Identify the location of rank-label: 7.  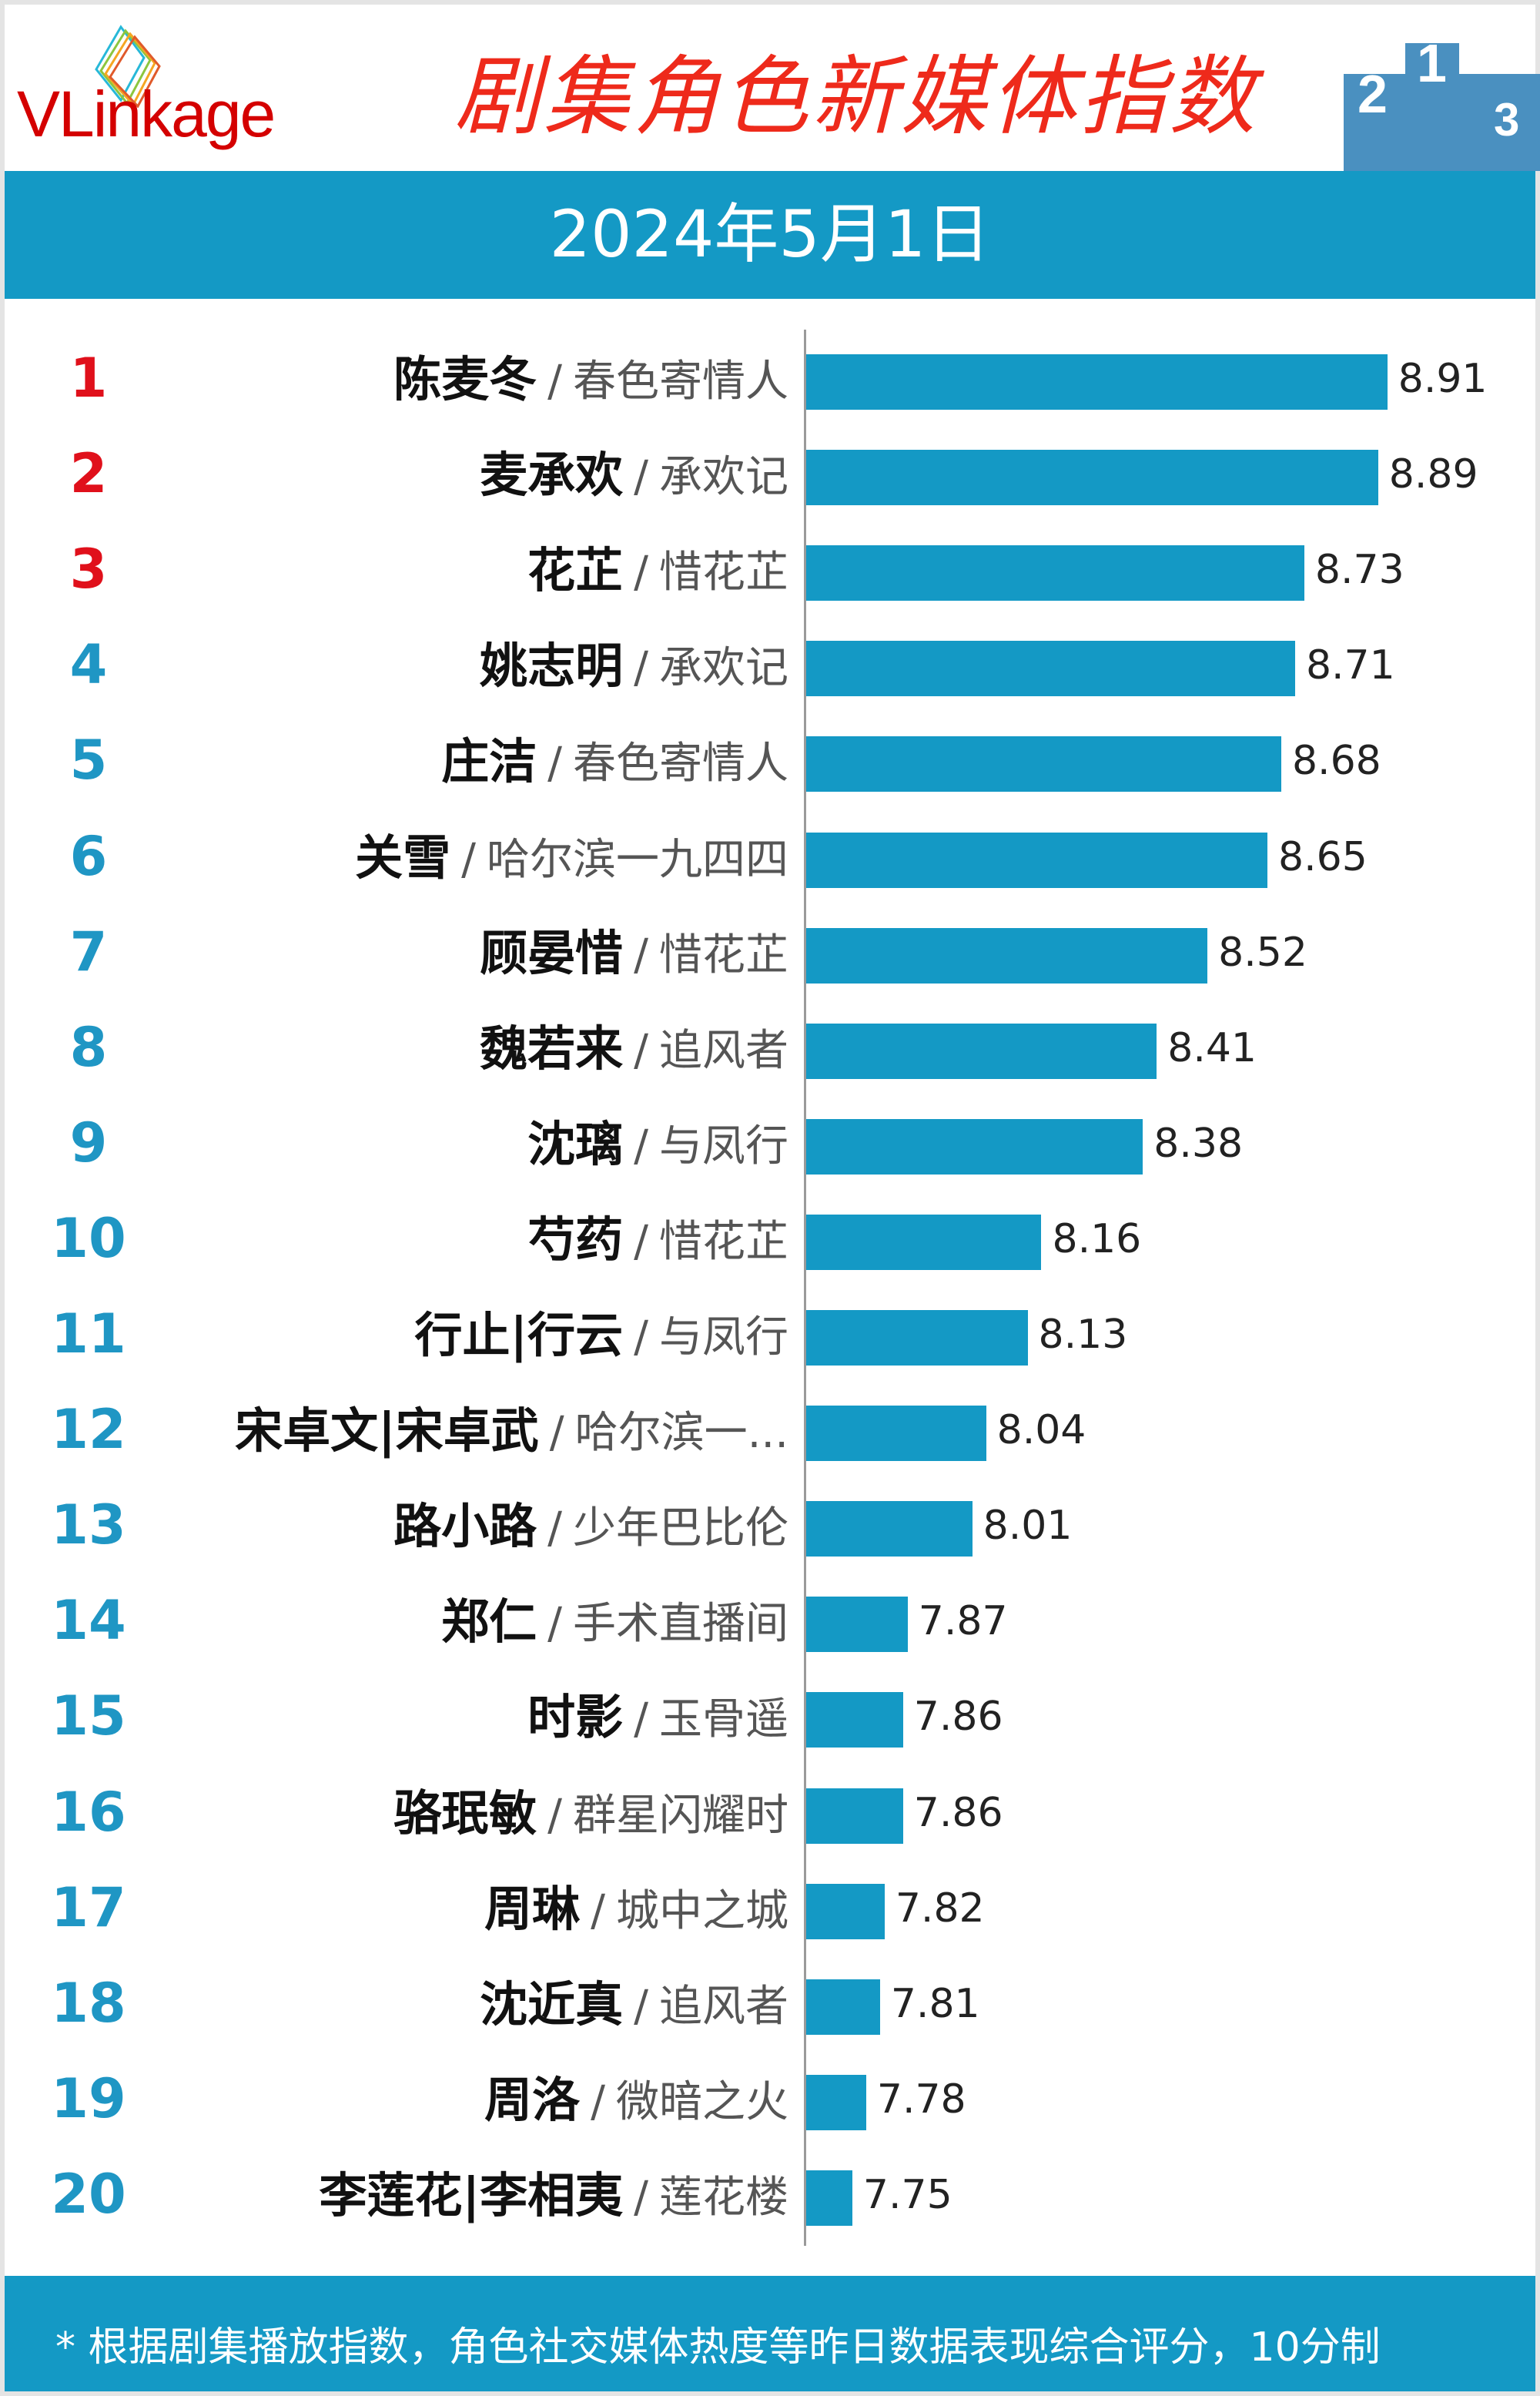
(88, 952).